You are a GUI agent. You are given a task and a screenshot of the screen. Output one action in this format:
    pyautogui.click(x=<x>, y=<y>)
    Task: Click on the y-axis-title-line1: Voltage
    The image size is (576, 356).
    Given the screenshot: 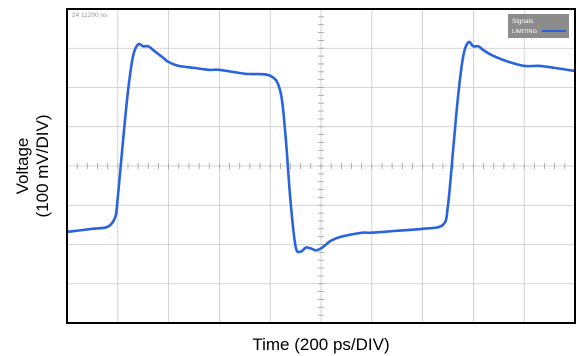 What is the action you would take?
    pyautogui.click(x=22, y=166)
    